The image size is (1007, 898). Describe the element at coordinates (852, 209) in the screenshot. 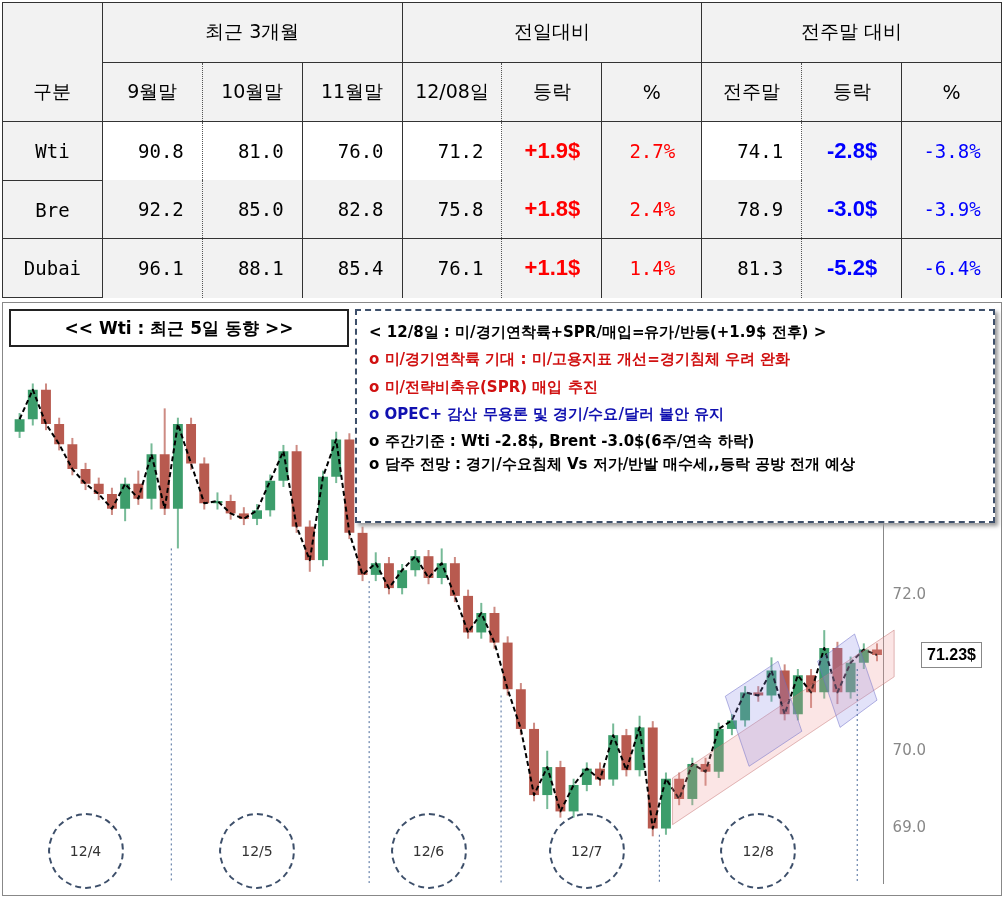

I see `text: -3.0$` at that location.